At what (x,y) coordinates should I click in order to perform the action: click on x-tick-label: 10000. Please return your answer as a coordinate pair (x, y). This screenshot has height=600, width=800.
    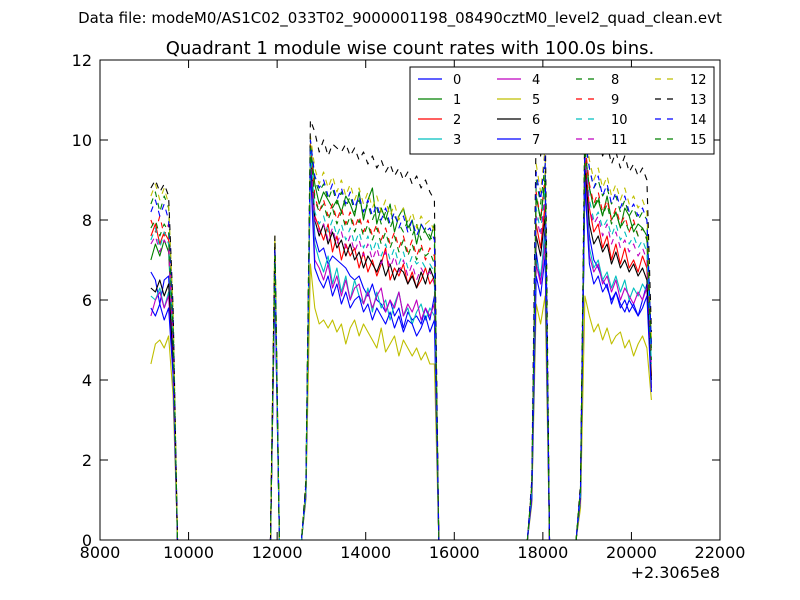
    Looking at the image, I should click on (188, 552).